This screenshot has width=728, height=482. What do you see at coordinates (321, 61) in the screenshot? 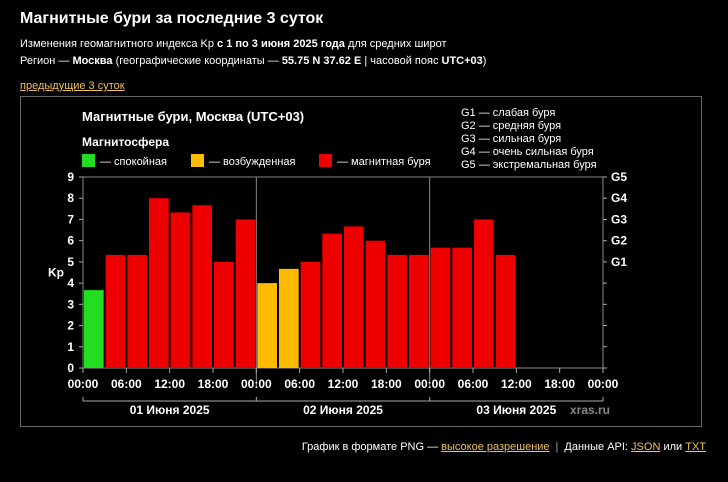
I see `region-coords: 55.75 N 37.62 E` at bounding box center [321, 61].